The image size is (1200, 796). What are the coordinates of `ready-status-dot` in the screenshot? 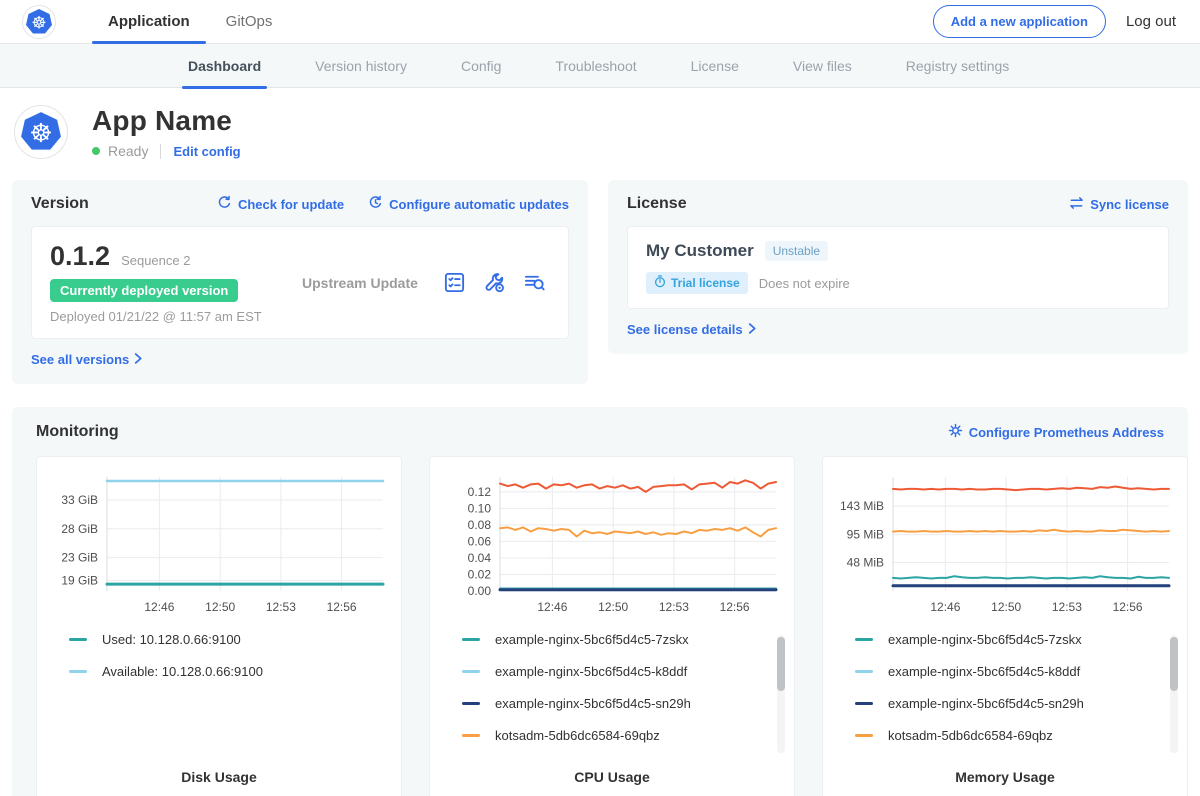 It's located at (96, 151).